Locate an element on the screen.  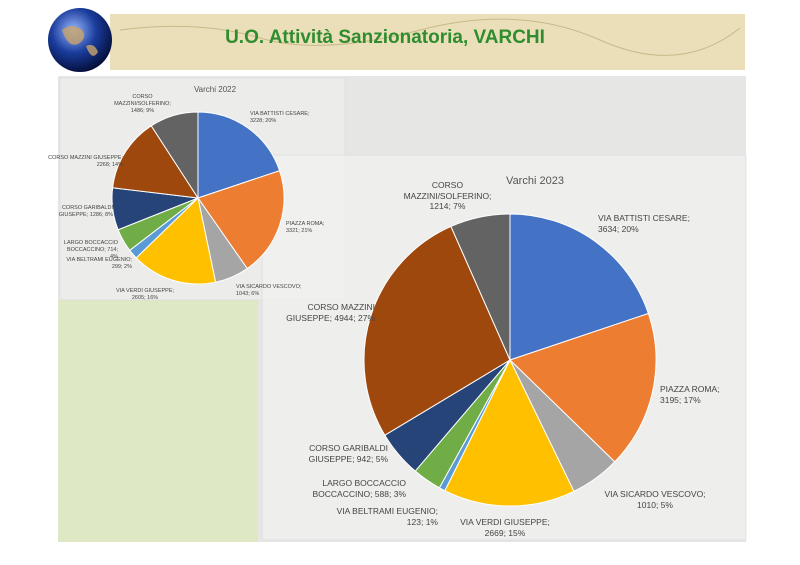
globe-land is located at coordinates (80, 41).